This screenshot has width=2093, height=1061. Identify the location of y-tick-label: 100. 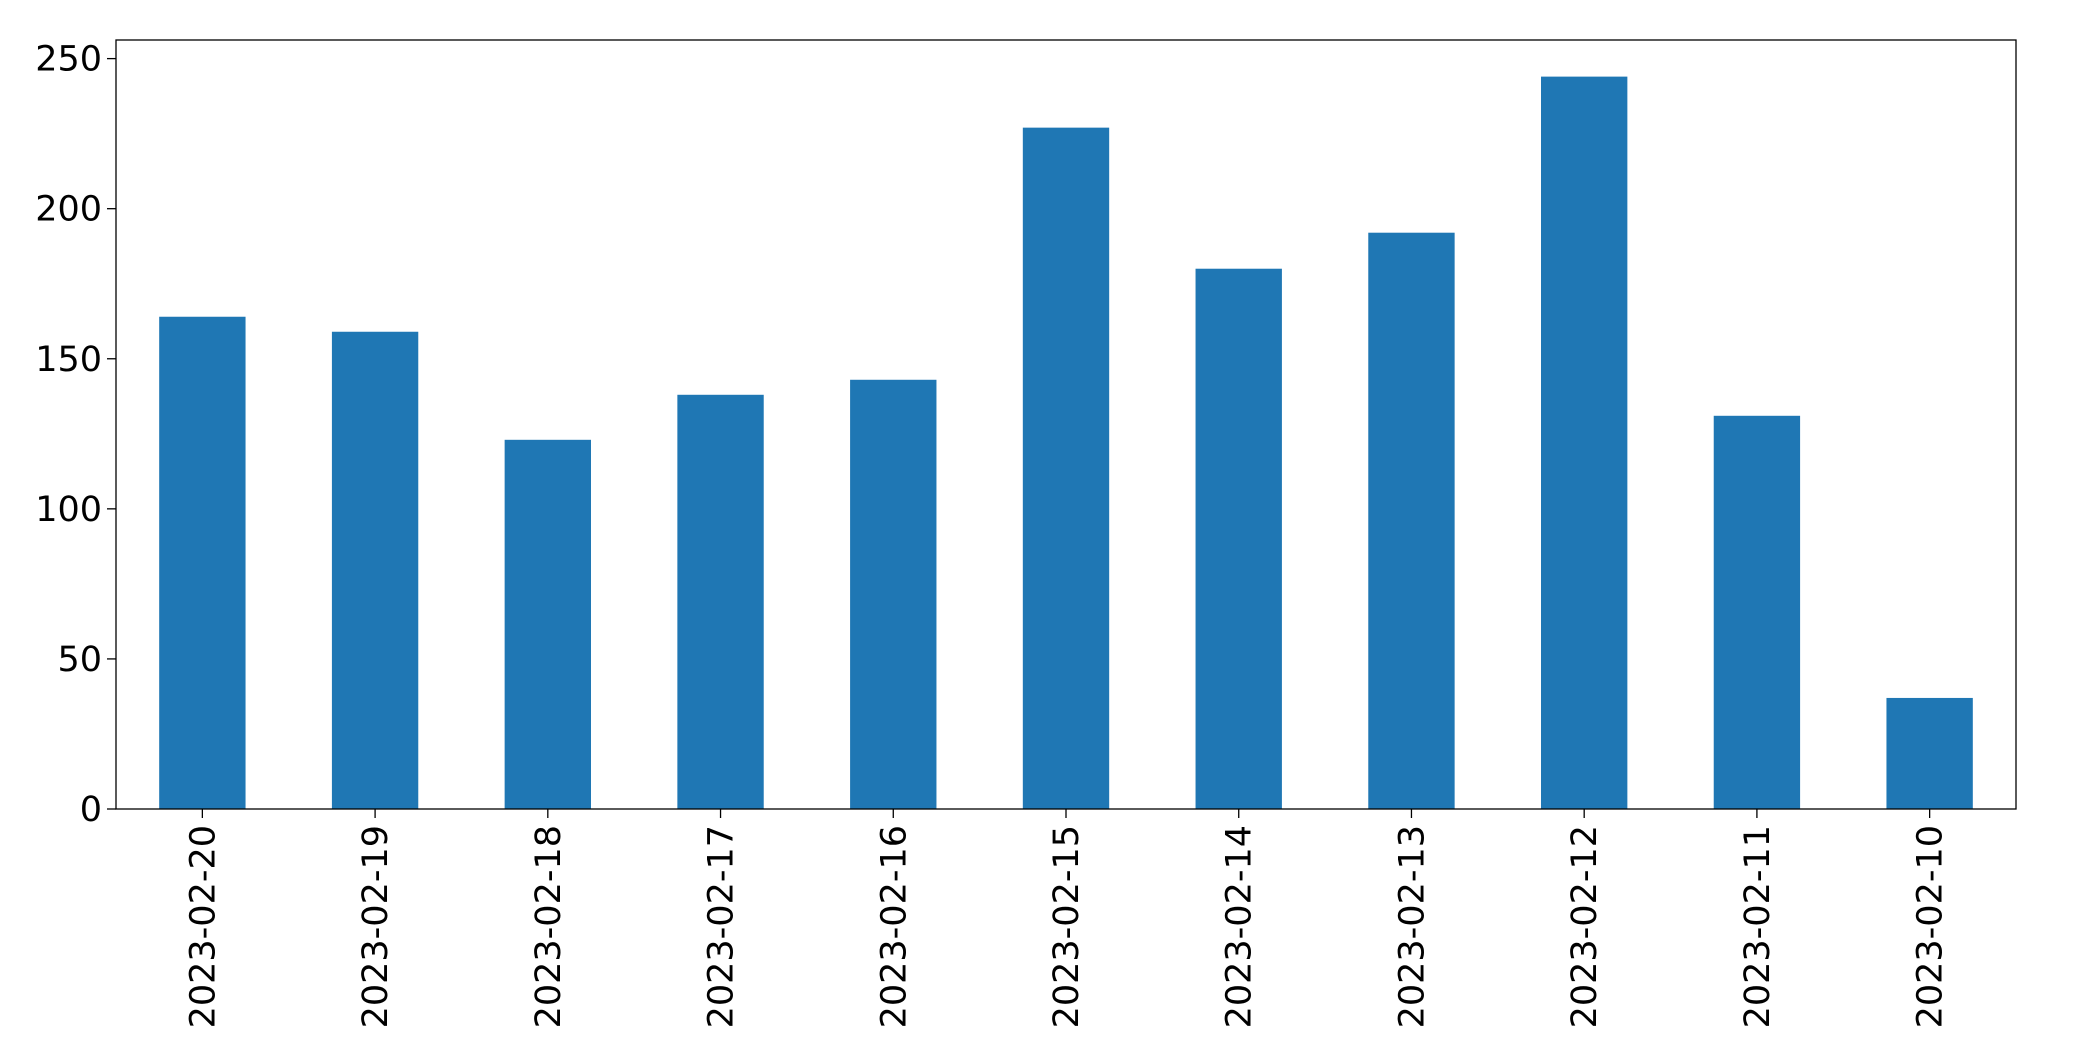
(68, 510).